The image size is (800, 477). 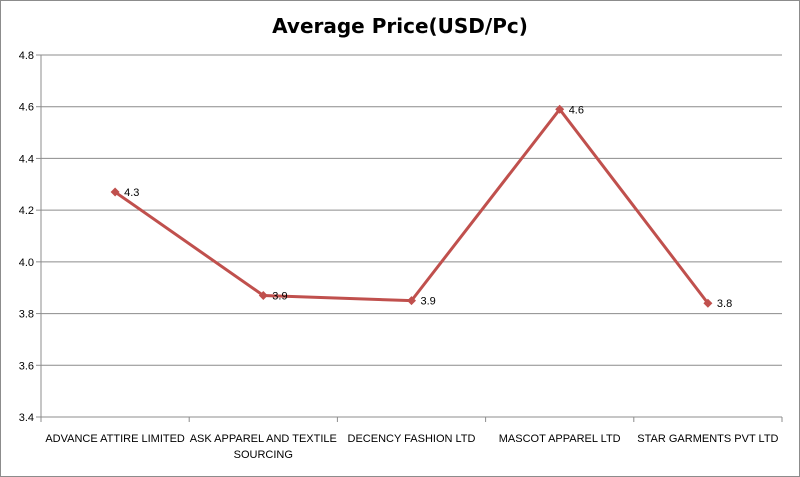 I want to click on data-label: 4.3, so click(x=131, y=193).